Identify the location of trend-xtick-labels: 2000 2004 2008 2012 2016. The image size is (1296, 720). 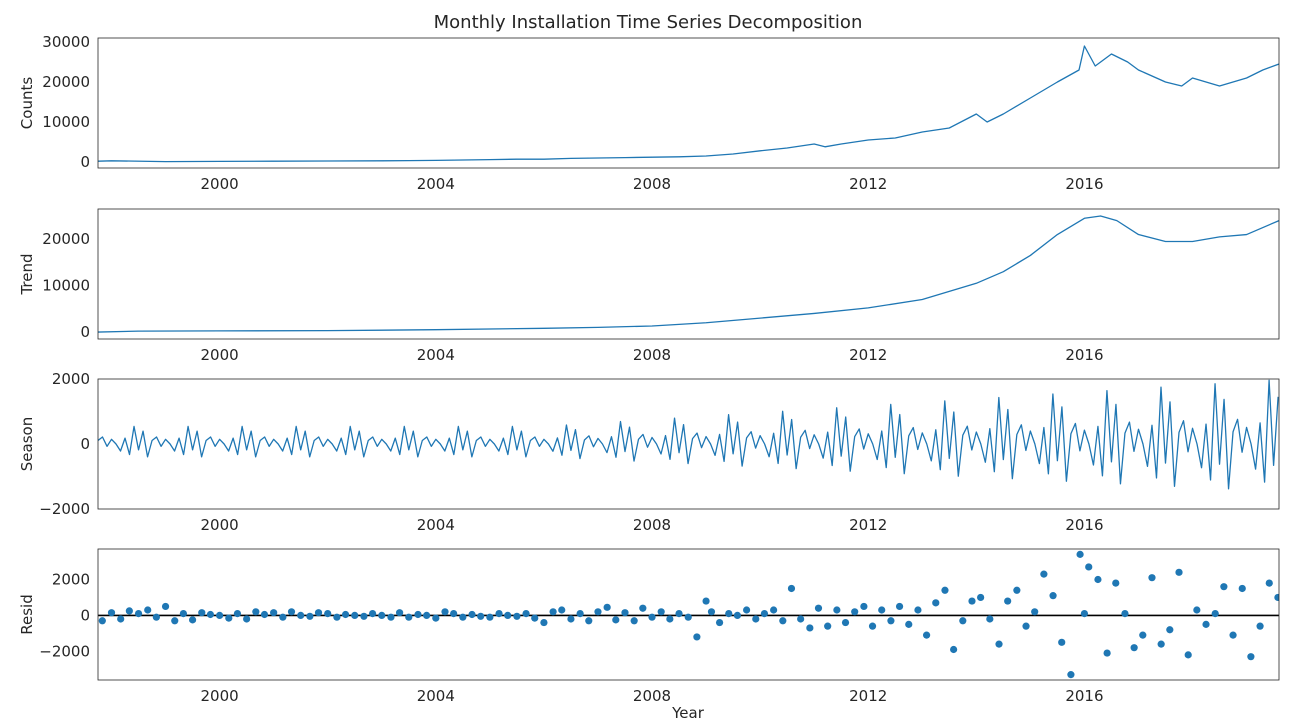
(652, 355).